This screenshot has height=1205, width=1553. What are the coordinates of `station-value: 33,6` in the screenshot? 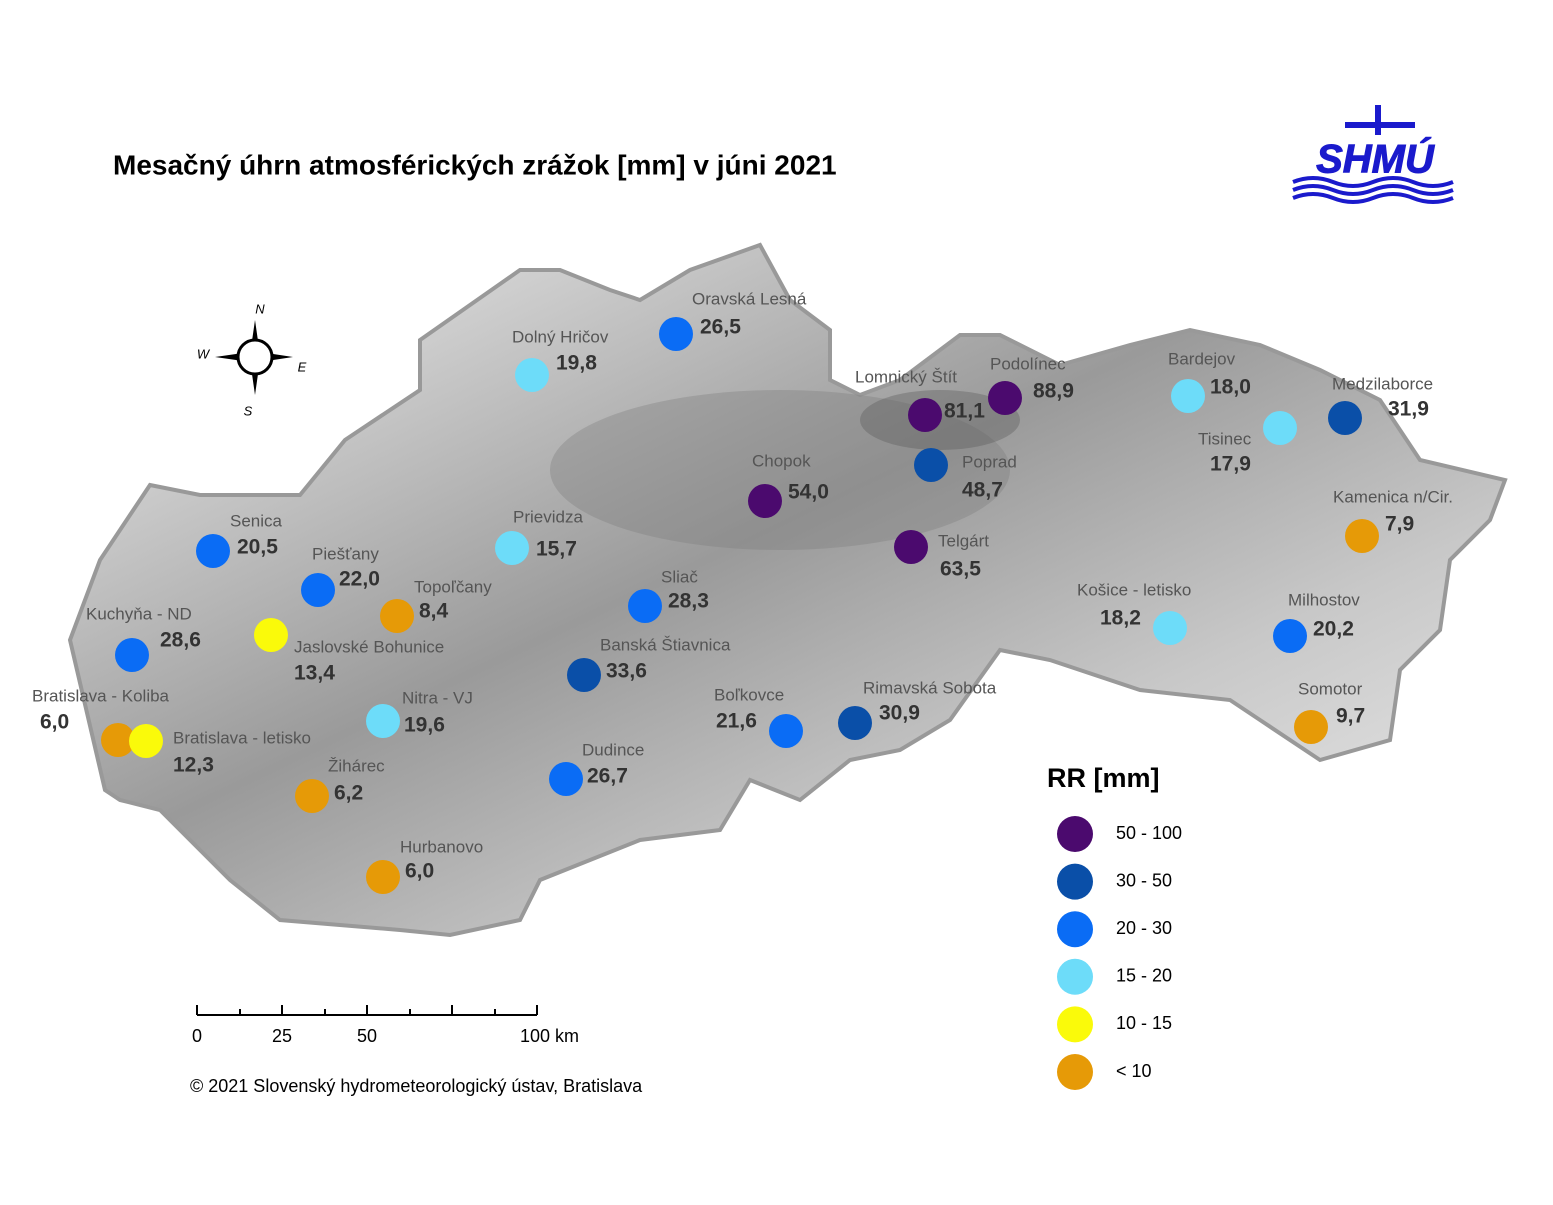 It's located at (626, 671).